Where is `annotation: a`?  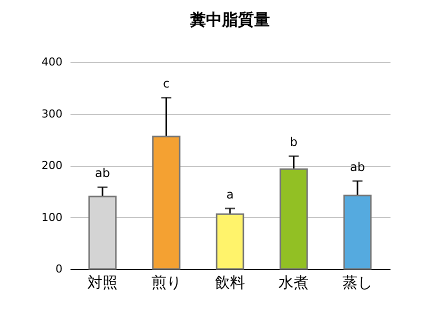 annotation: a is located at coordinates (230, 194).